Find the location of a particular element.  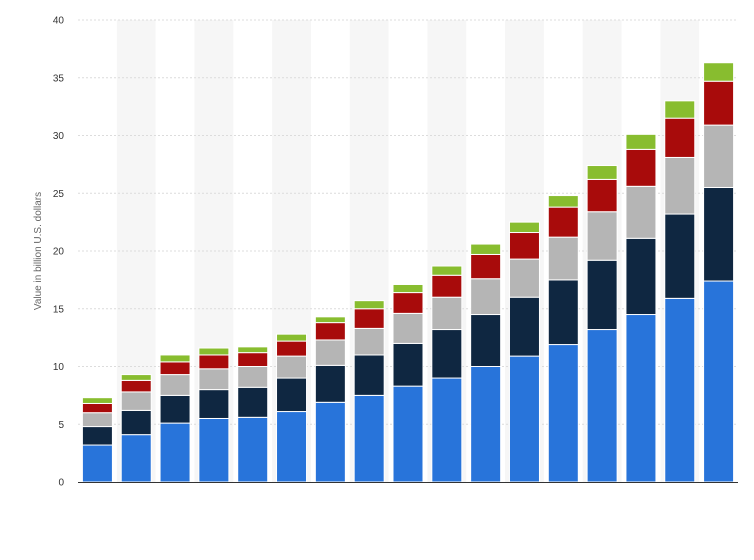

y-axis-title: Value in billion U.S. dollars is located at coordinates (38, 251).